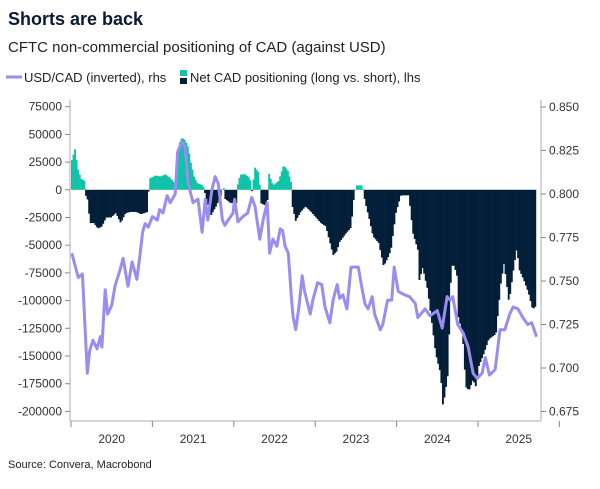  Describe the element at coordinates (40, 301) in the screenshot. I see `left-axis-tick-label: -100000` at that location.